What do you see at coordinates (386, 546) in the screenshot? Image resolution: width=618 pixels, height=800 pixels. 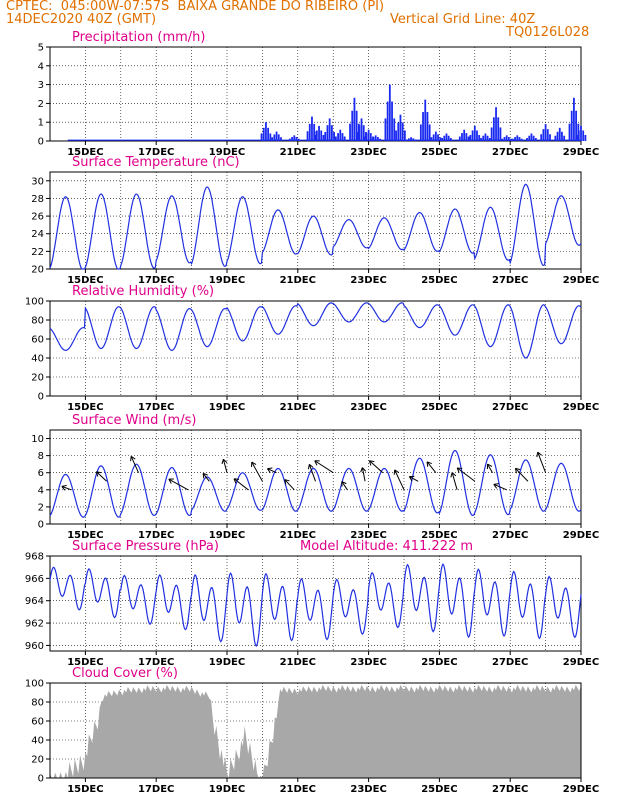 I see `pres-annotation: Model Altitude: 411.222 m` at bounding box center [386, 546].